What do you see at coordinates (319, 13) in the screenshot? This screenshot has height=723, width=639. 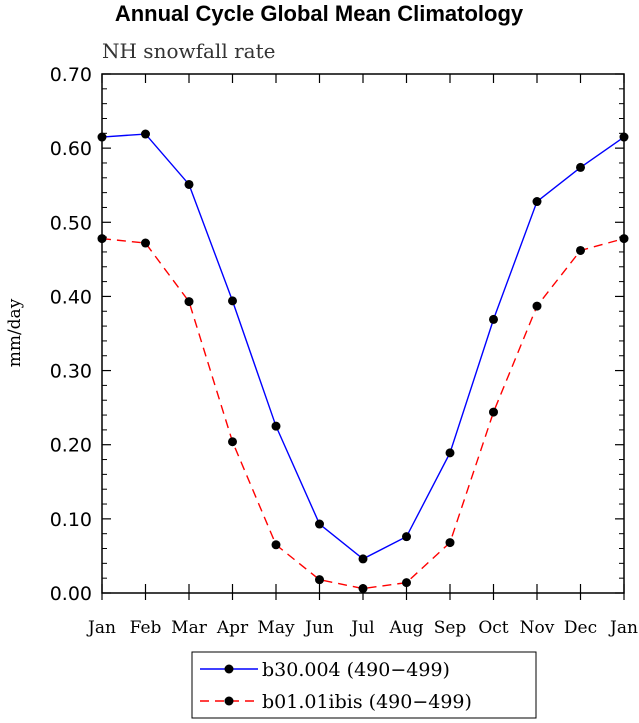 I see `chart-title: Annual Cycle Global Mean Climatology` at bounding box center [319, 13].